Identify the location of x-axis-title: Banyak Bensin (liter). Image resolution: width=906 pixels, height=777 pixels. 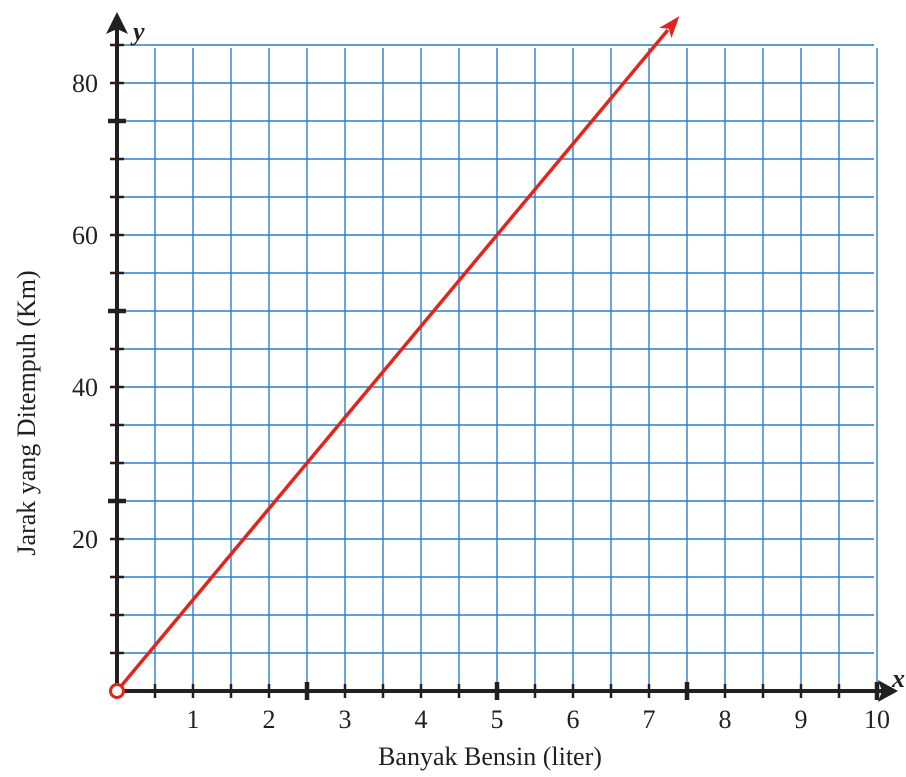
(490, 756).